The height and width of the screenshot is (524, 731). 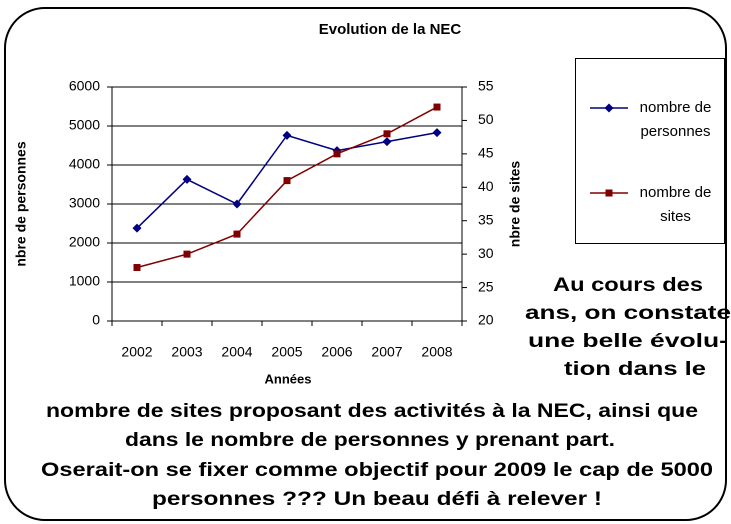 I want to click on y-tick-label: 0, so click(x=96, y=320).